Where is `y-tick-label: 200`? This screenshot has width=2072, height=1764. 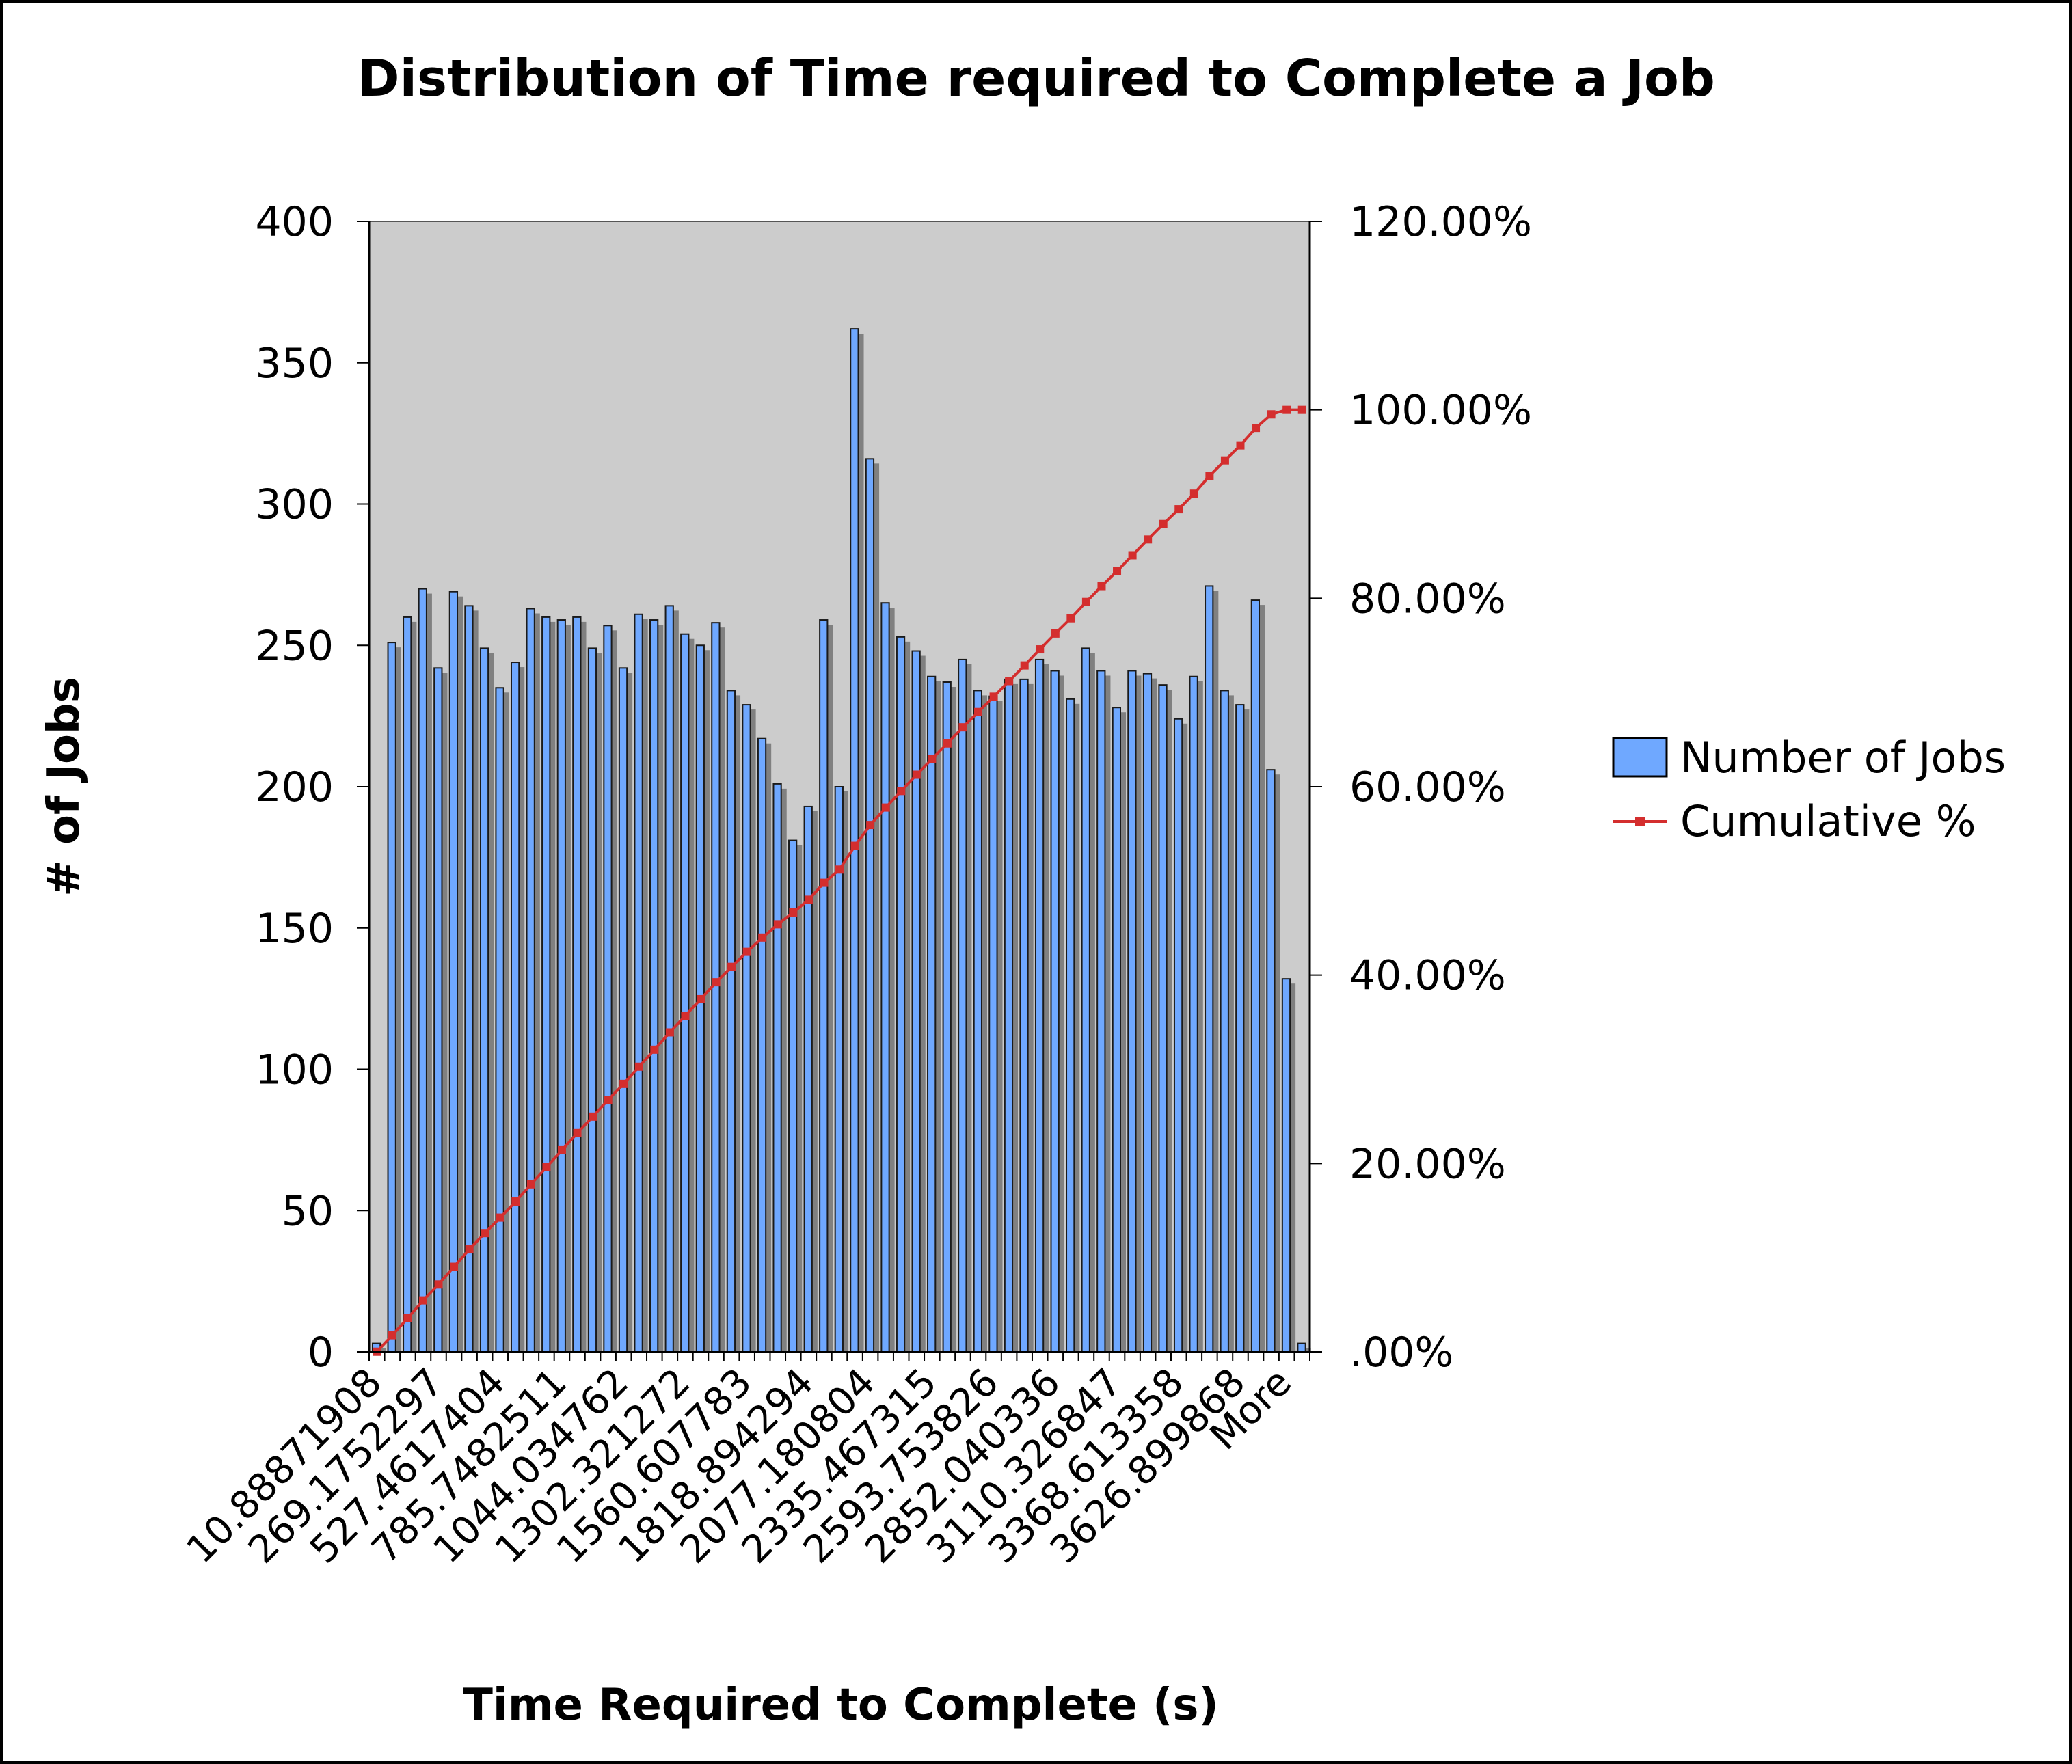 y-tick-label: 200 is located at coordinates (295, 787).